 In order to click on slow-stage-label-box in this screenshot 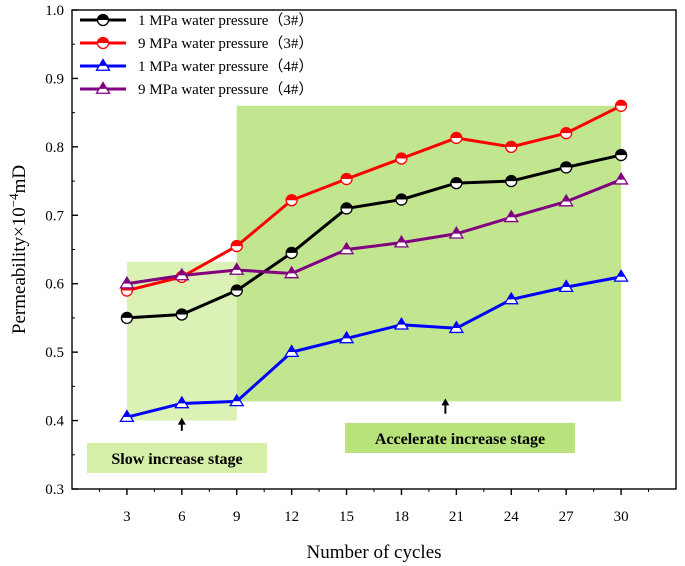, I will do `click(177, 458)`.